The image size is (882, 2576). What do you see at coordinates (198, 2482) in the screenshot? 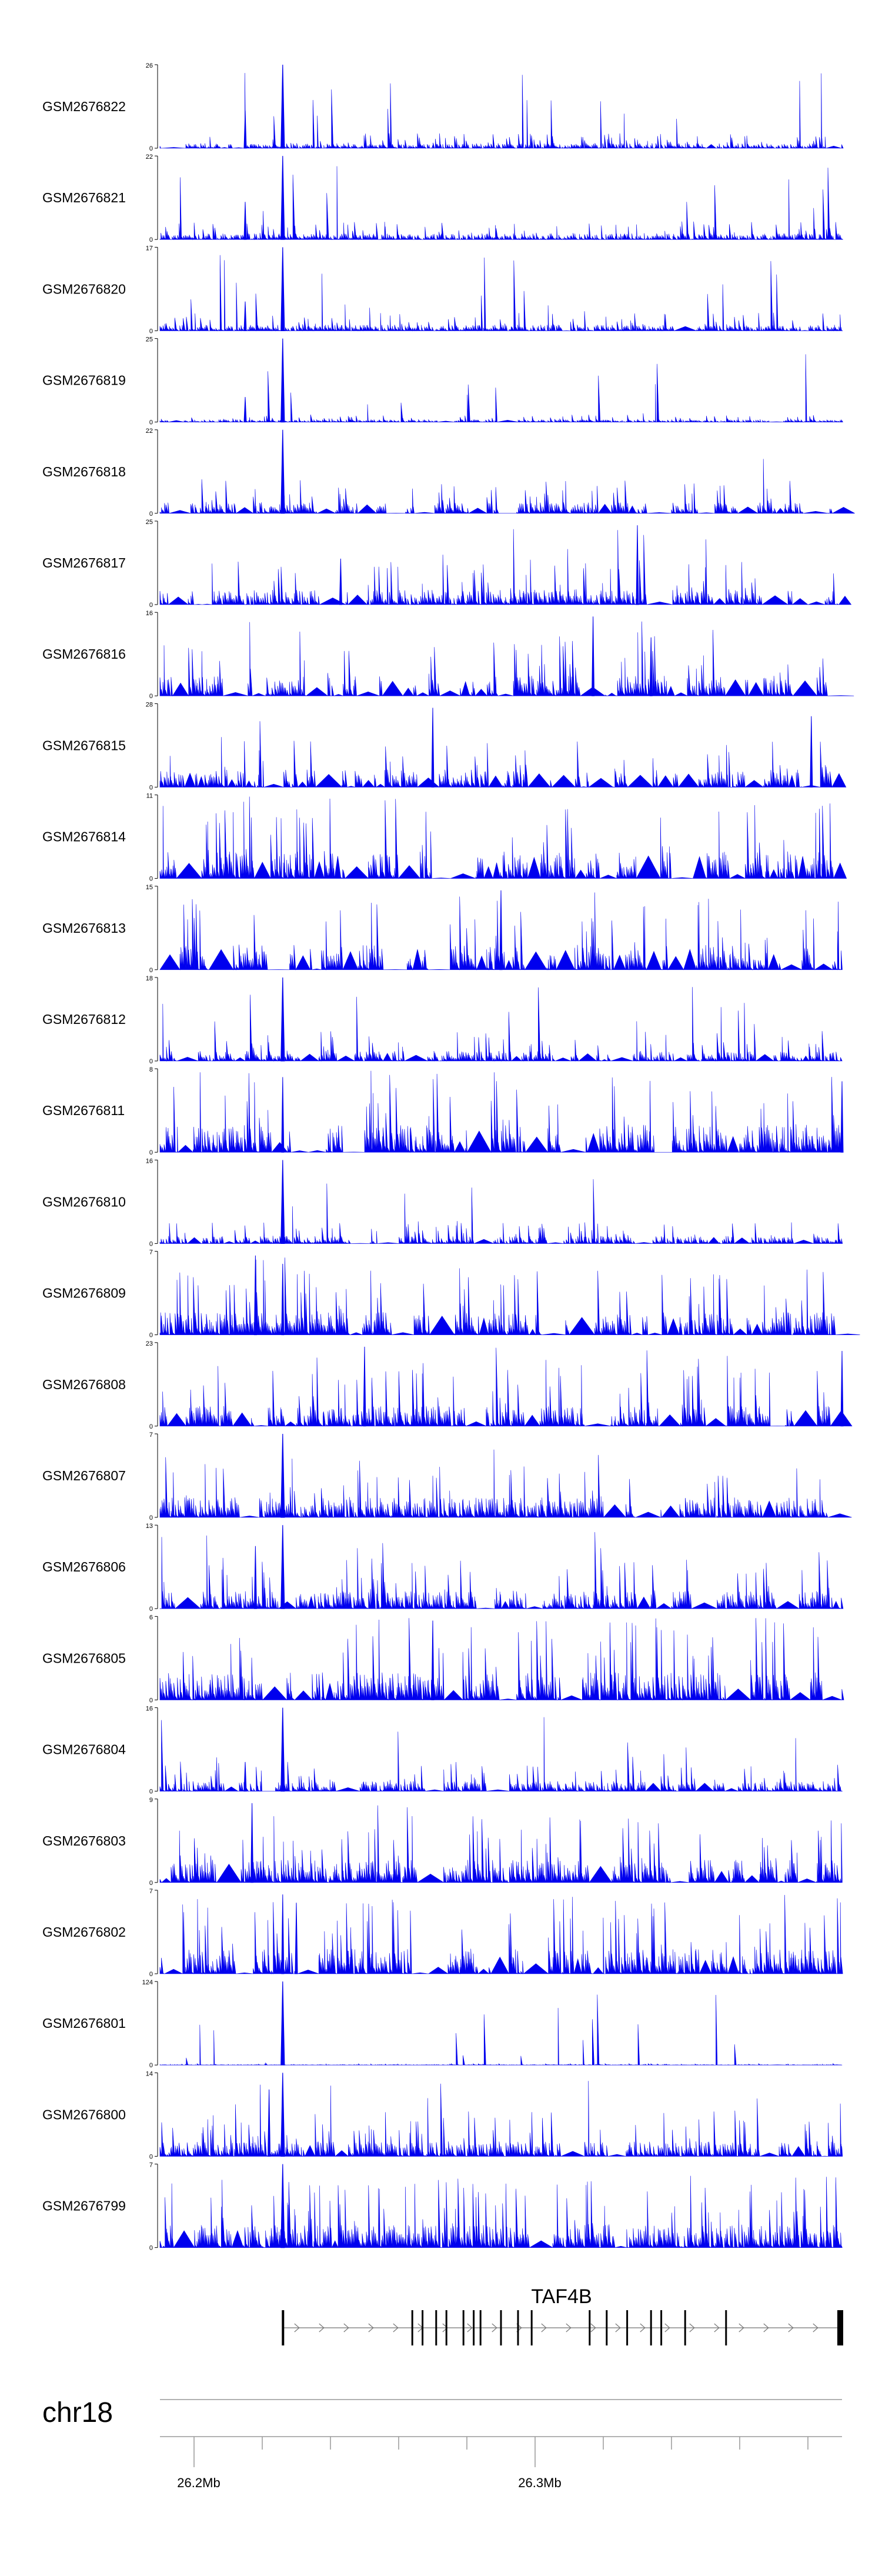
I see `x-tick-label: 26.2Mb` at bounding box center [198, 2482].